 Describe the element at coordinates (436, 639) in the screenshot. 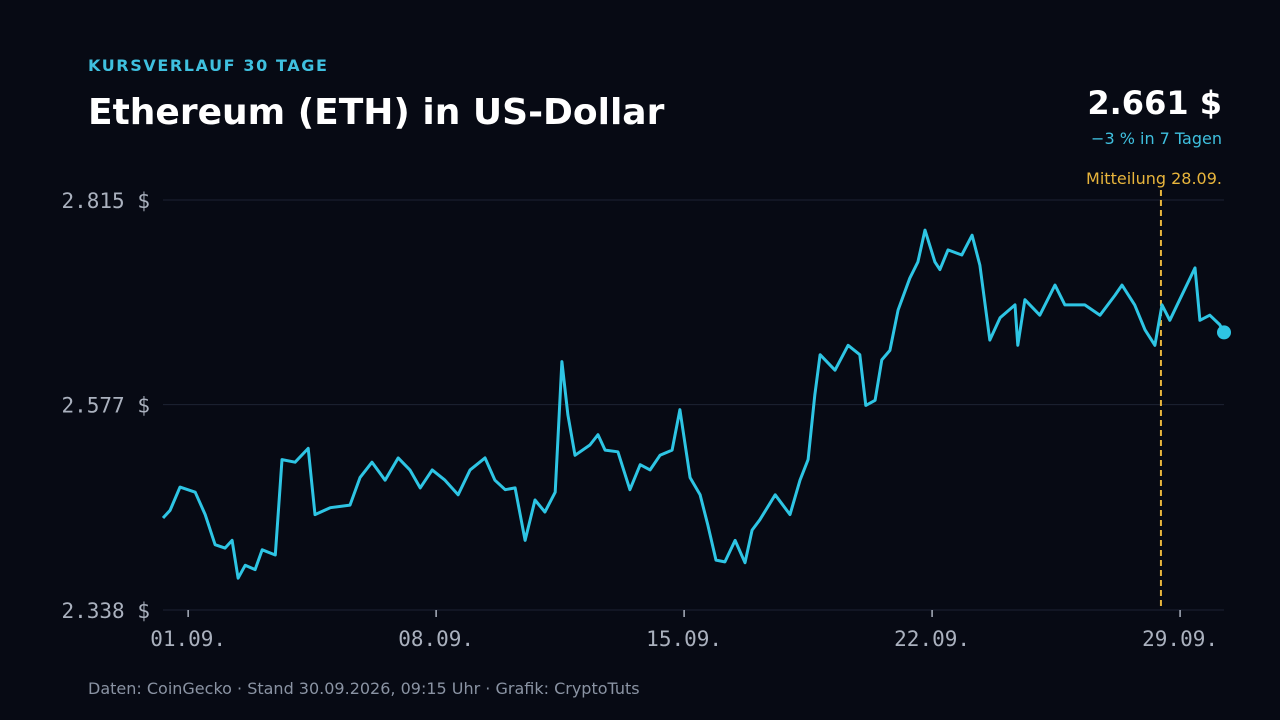

I see `x-tick-label: 08.09.` at that location.